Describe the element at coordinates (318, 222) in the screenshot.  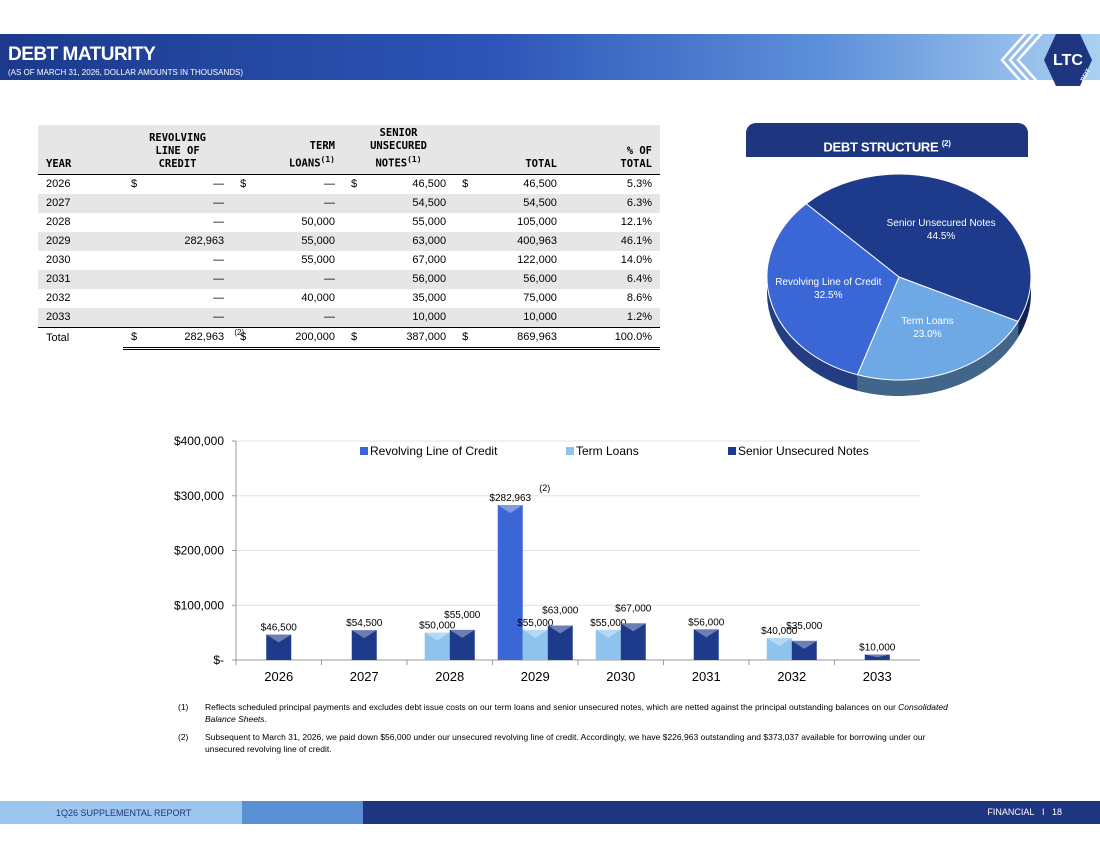
I see `cell-term: 50,000` at that location.